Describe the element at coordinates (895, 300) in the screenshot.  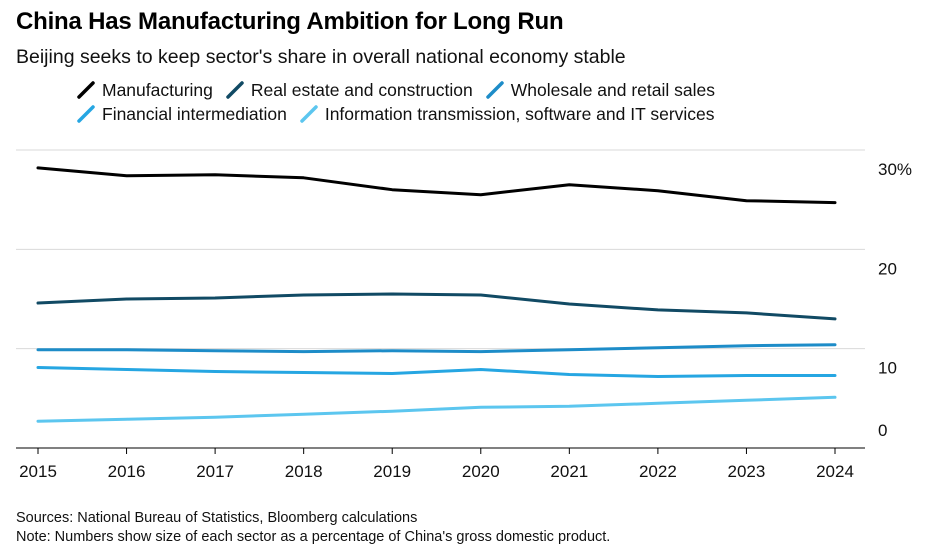
I see `y-axis-labels: 0 10 20 30%` at that location.